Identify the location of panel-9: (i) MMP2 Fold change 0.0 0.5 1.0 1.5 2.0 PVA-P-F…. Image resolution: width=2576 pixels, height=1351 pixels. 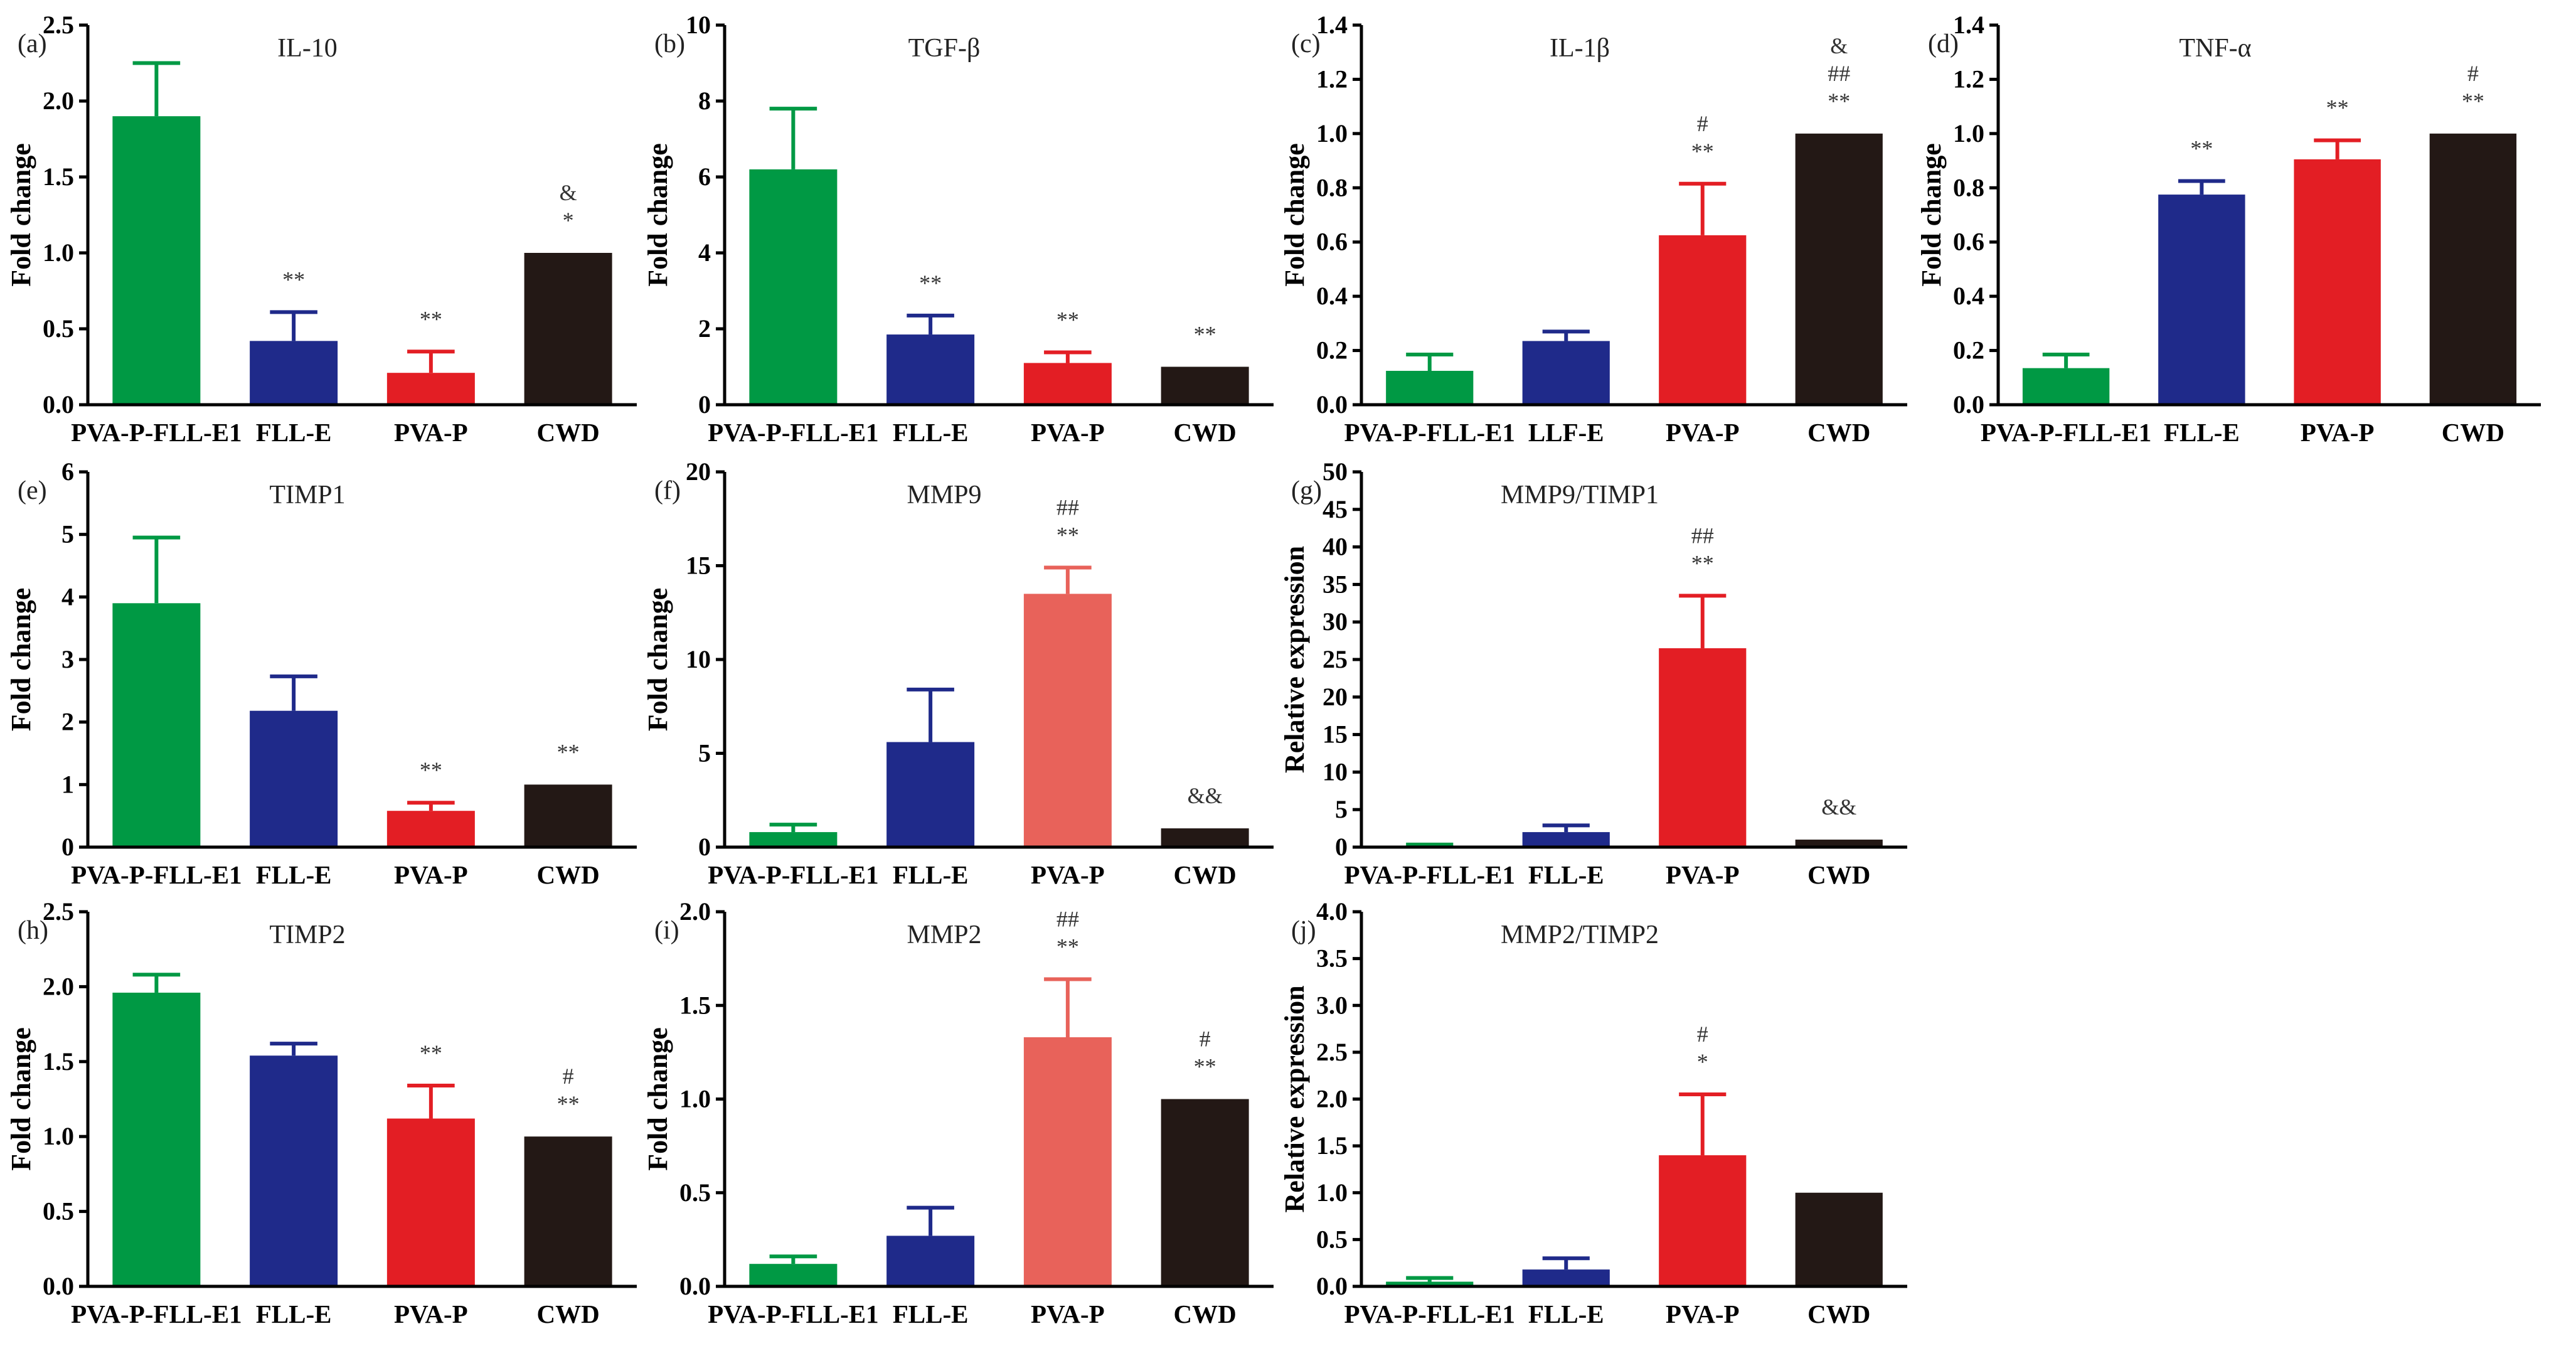
(958, 1112).